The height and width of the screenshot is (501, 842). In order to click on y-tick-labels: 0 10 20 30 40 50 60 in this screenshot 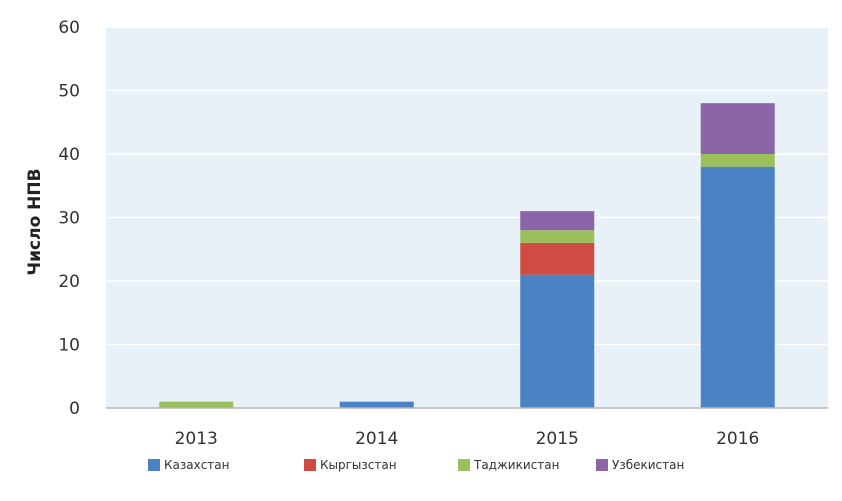, I will do `click(69, 218)`.